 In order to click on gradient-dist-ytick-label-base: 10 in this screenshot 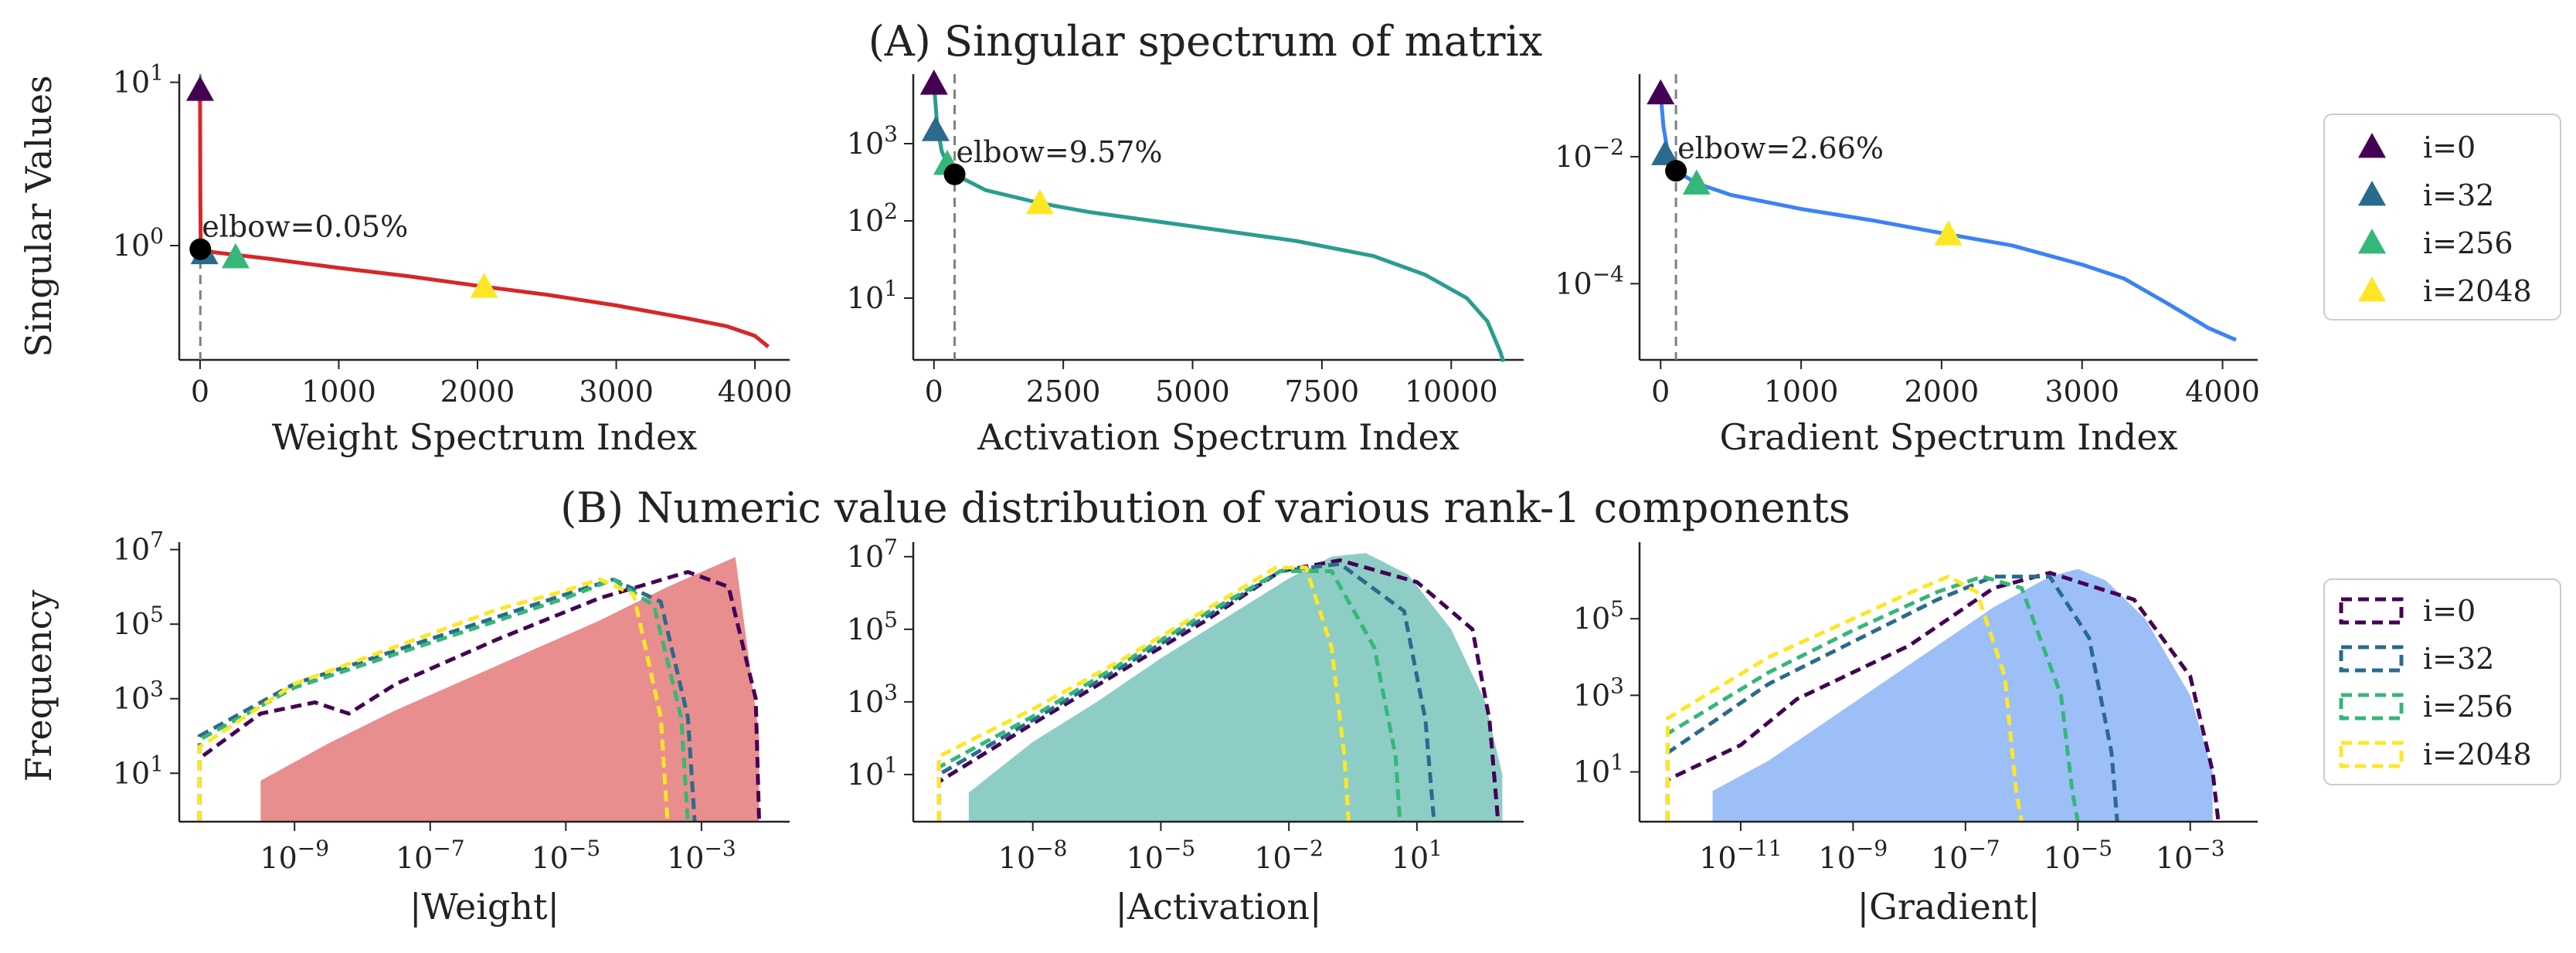, I will do `click(1591, 619)`.